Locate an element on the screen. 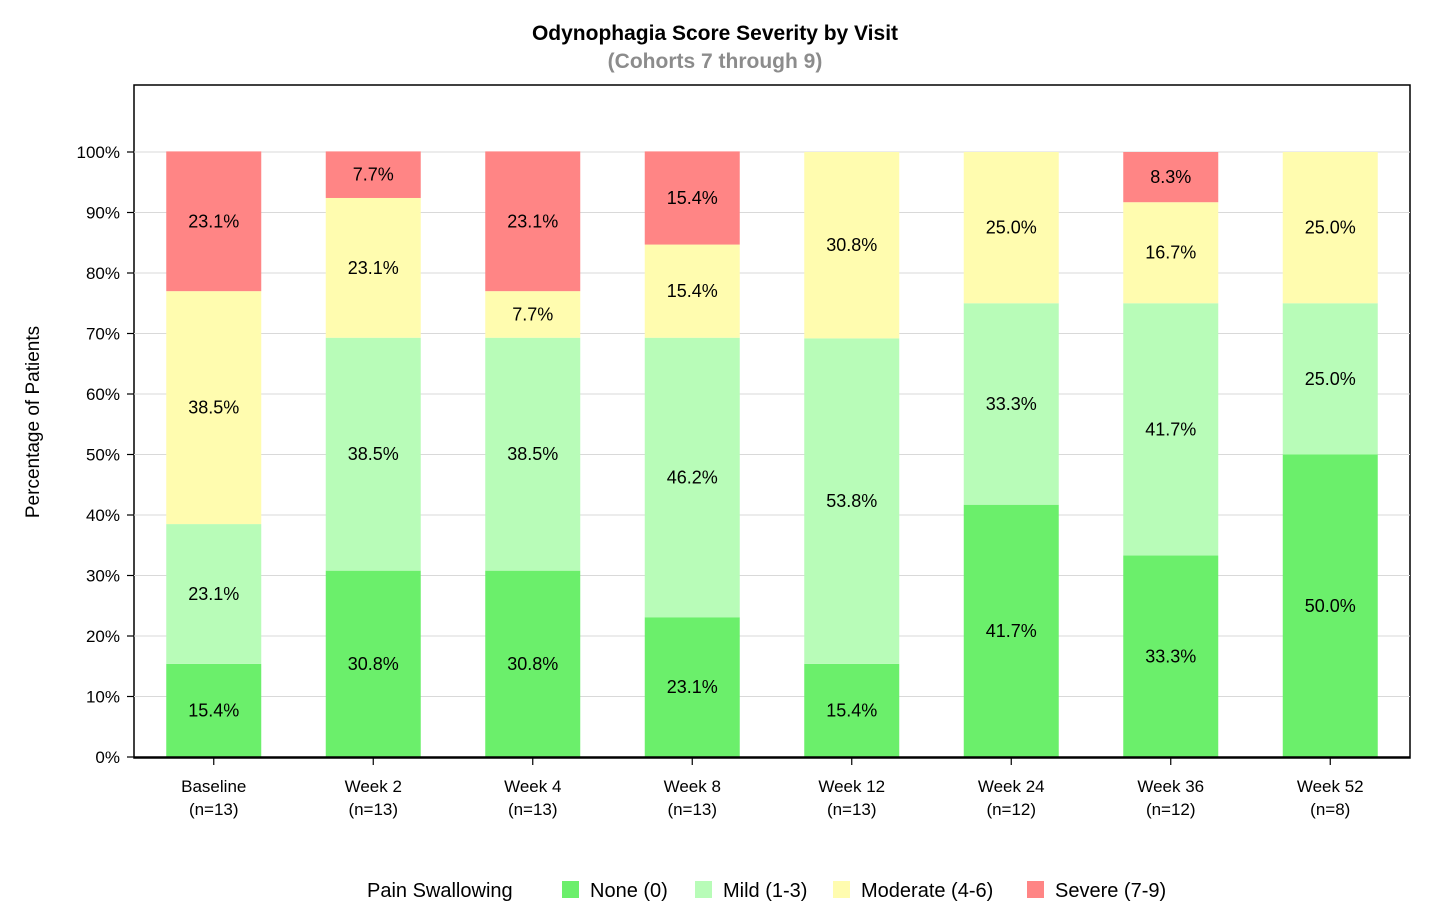  data-label: 46.2% is located at coordinates (692, 477).